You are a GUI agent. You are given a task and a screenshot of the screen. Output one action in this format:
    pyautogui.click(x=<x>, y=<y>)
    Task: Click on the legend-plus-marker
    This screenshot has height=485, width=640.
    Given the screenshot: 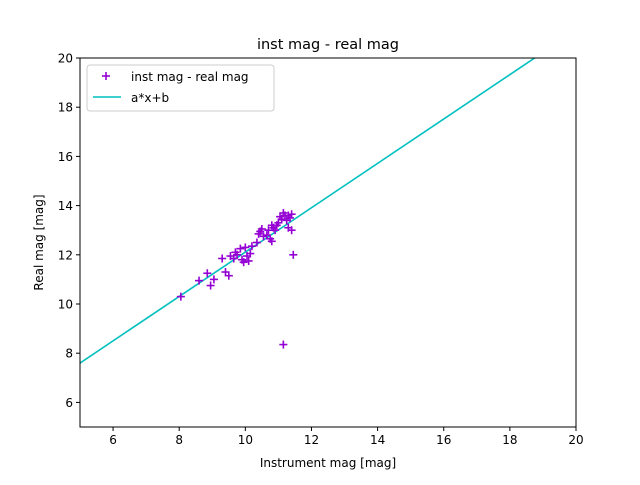 What is the action you would take?
    pyautogui.click(x=106, y=76)
    